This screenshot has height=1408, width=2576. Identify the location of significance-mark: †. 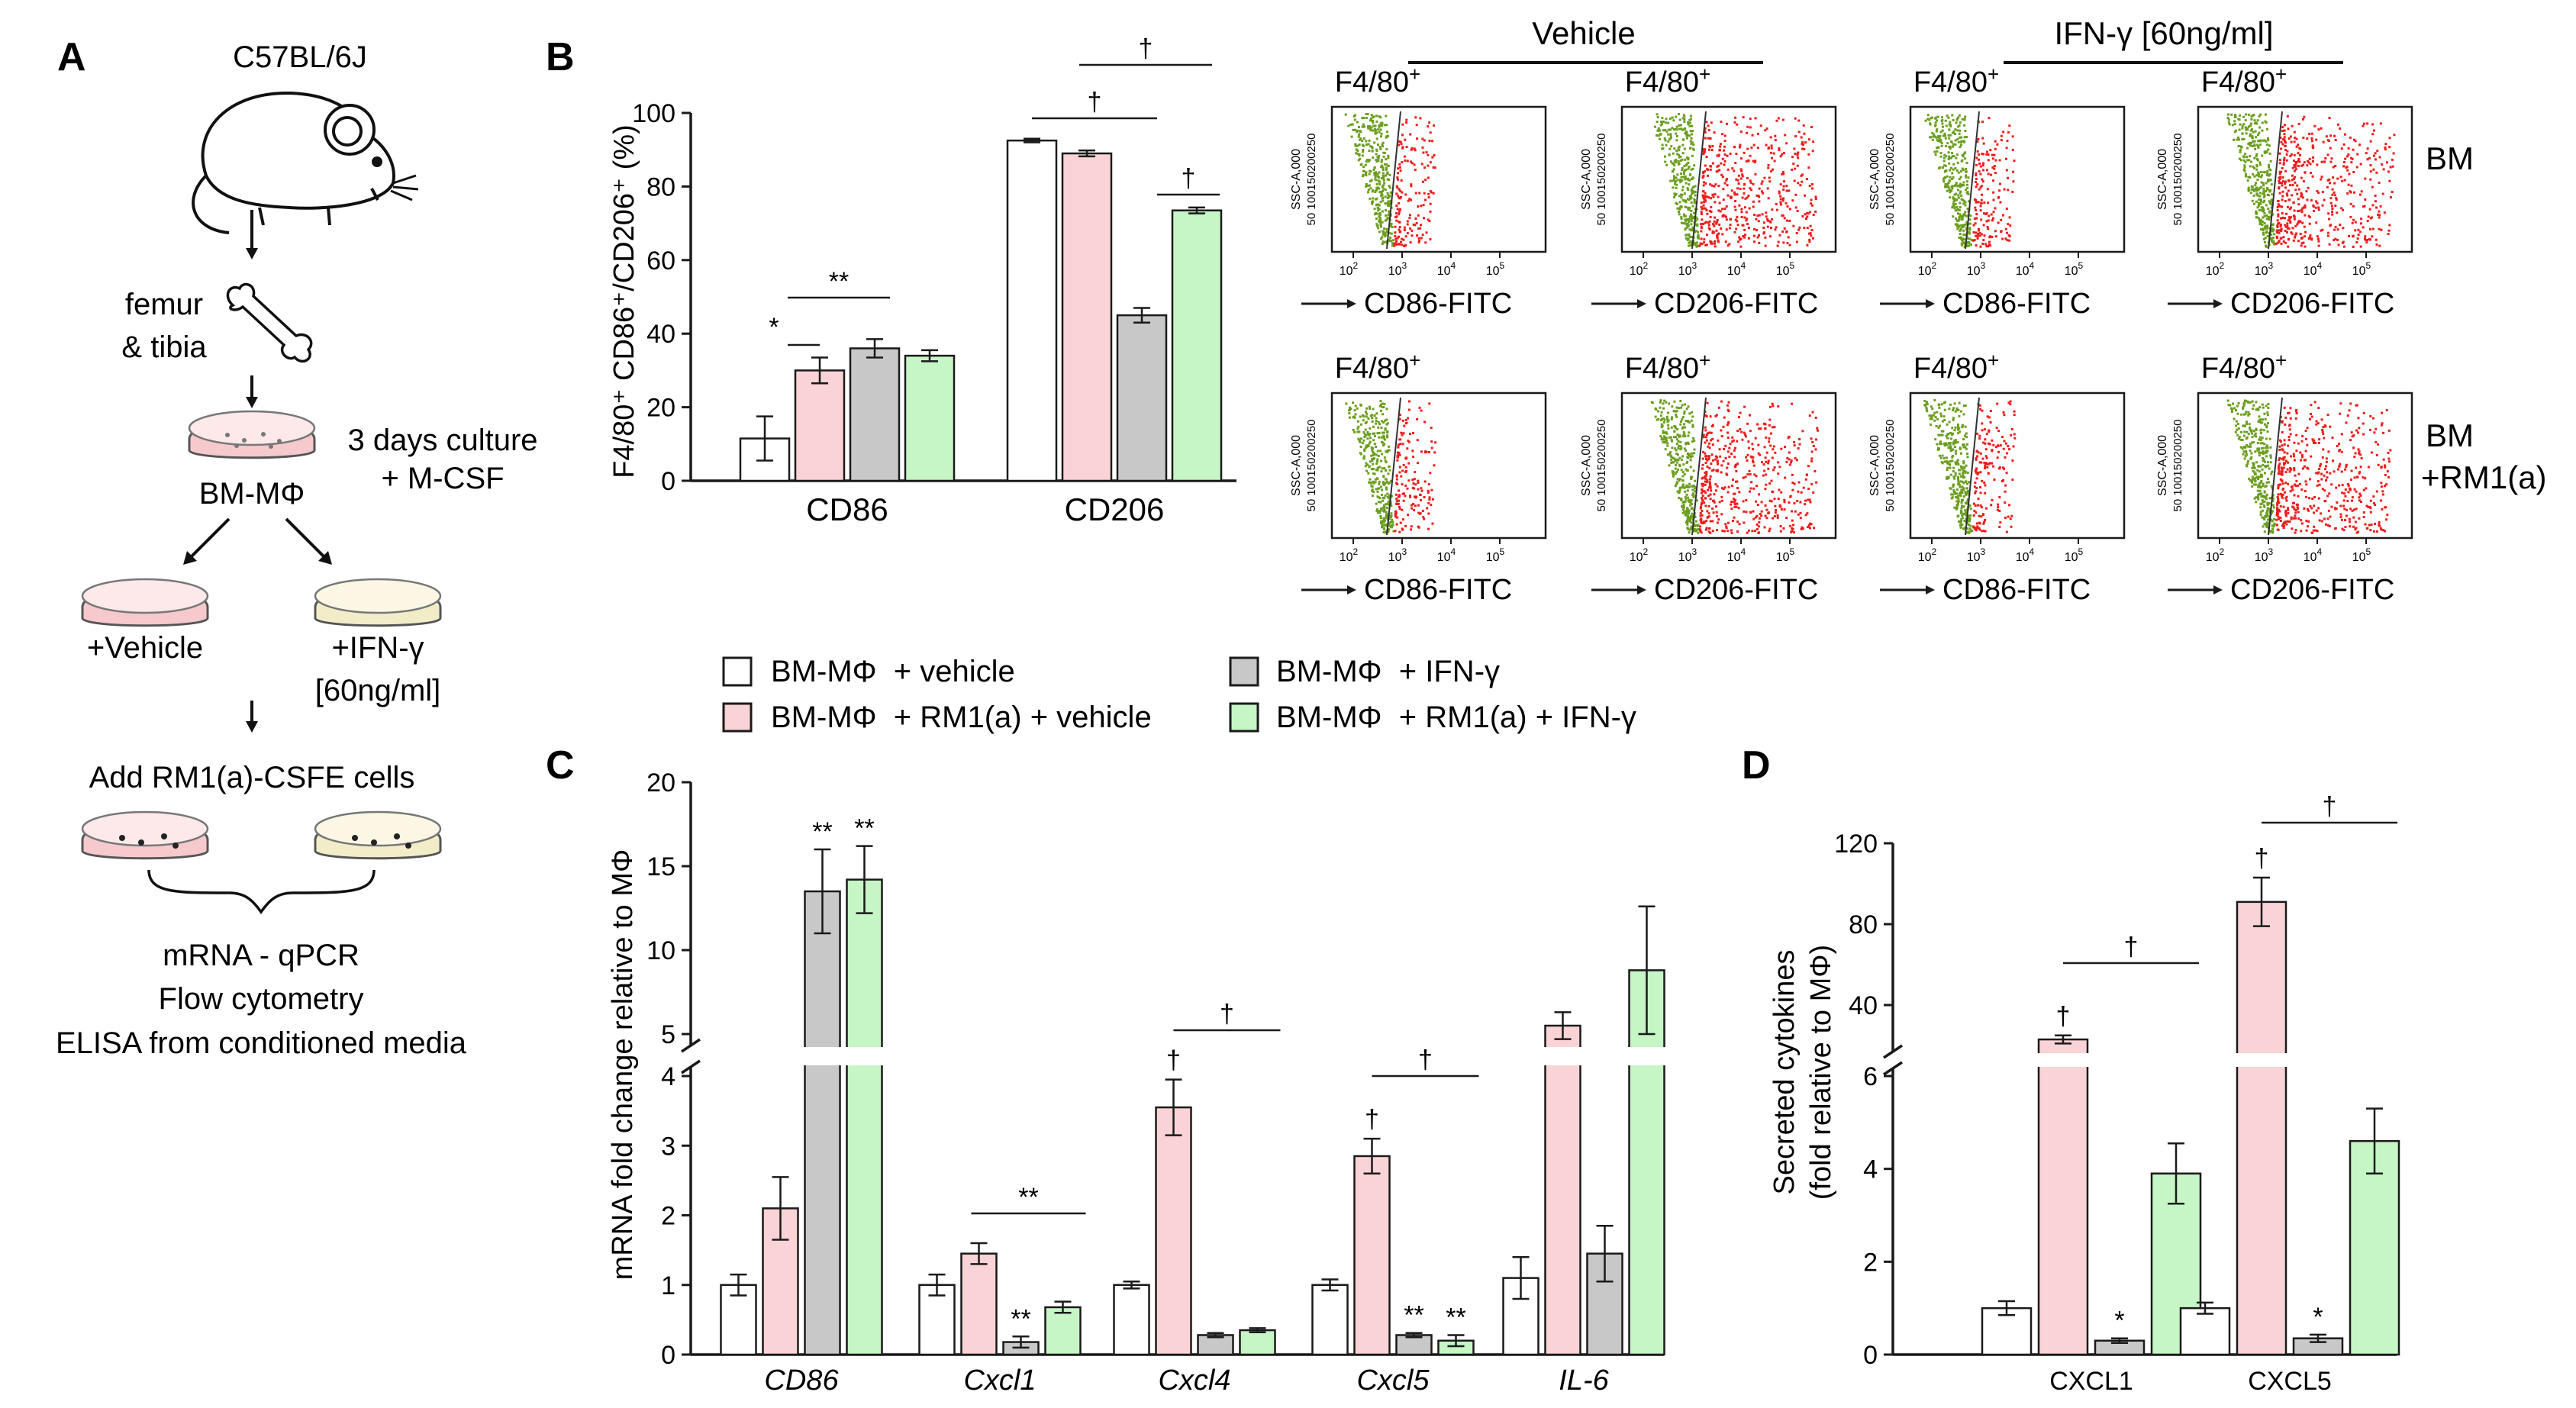
(1146, 48).